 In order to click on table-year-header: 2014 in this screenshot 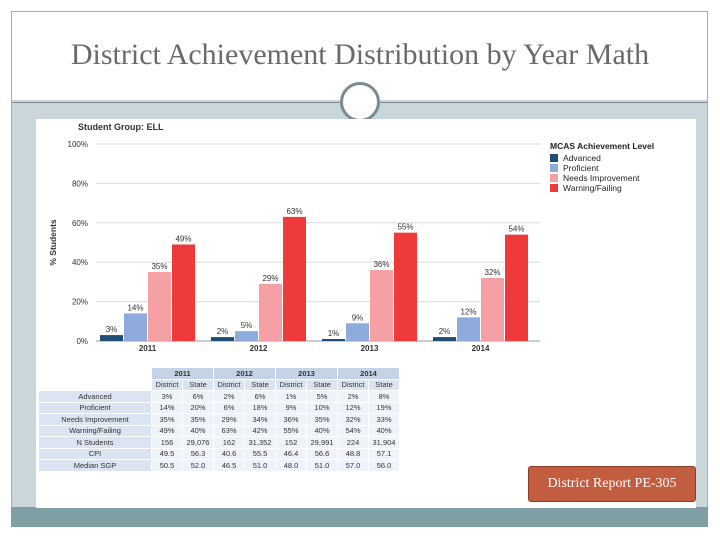, I will do `click(368, 373)`.